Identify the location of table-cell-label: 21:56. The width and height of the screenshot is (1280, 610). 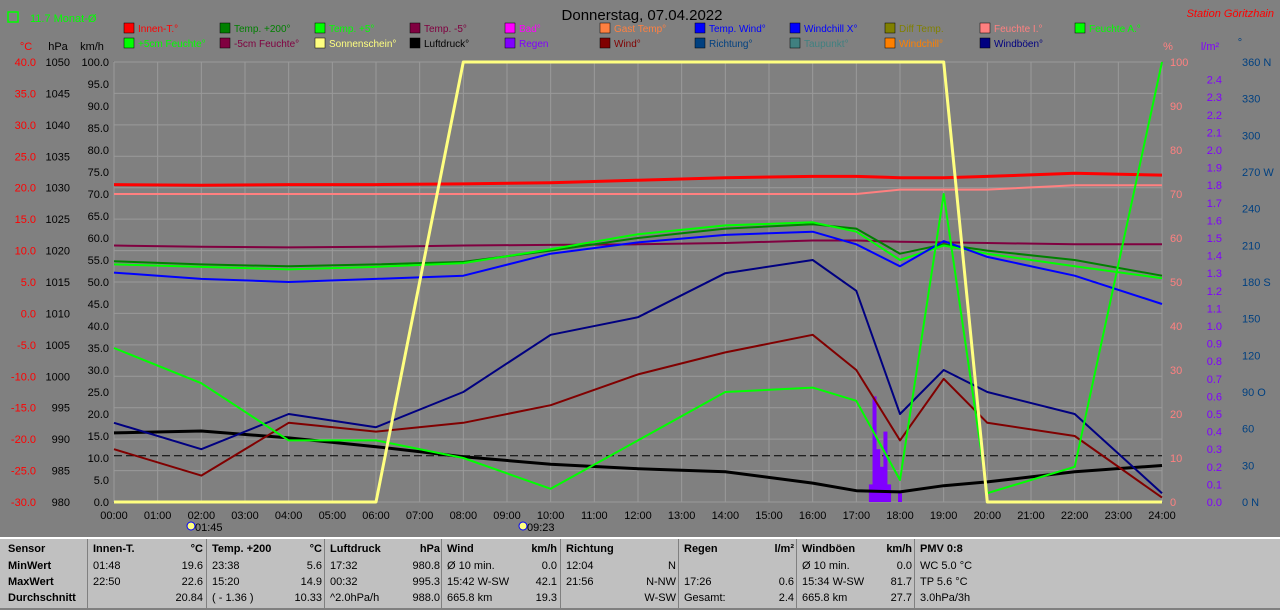
(580, 582).